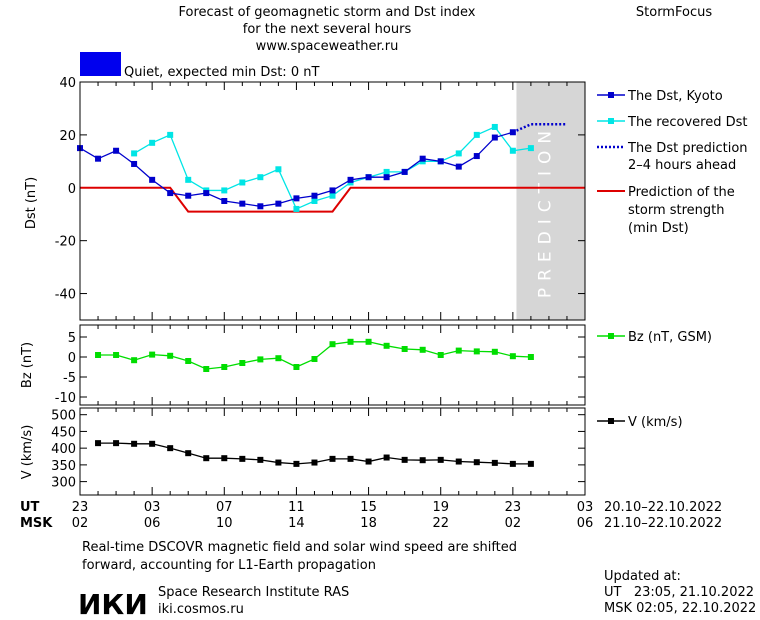 Image resolution: width=760 pixels, height=620 pixels. Describe the element at coordinates (63, 416) in the screenshot. I see `y-tick-label: 500` at that location.